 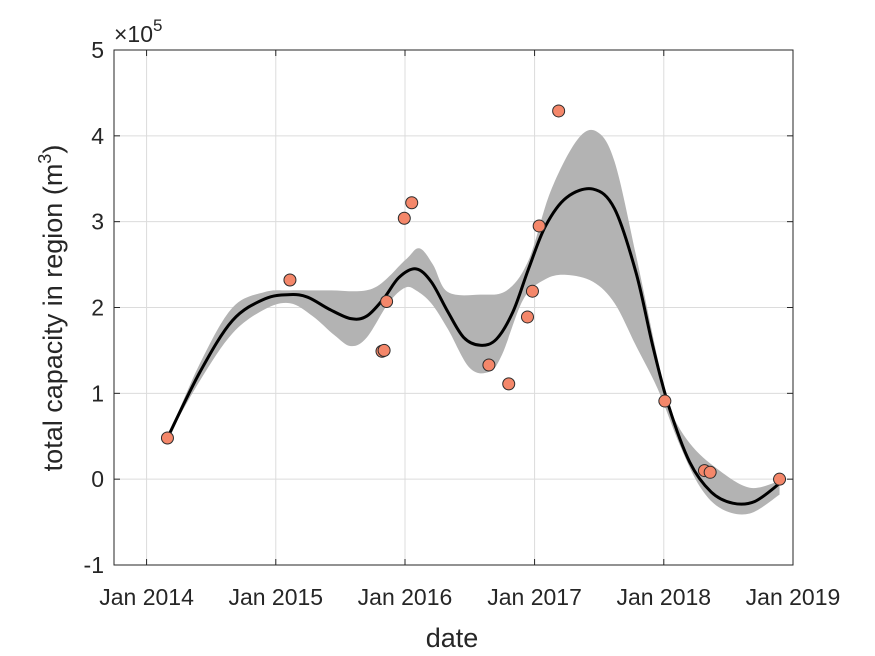 I want to click on x-tick-label-5: Jan 2019, so click(x=793, y=597).